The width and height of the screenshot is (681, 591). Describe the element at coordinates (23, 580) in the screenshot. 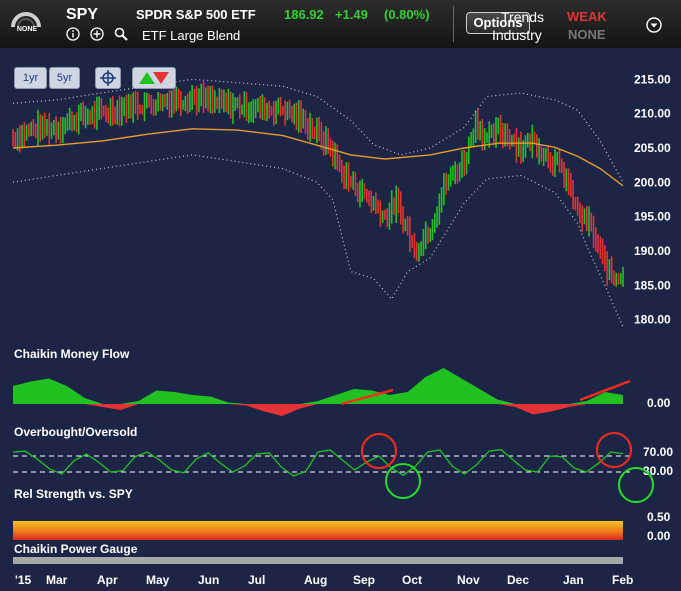

I see `date-axis-tick-0: '15` at that location.